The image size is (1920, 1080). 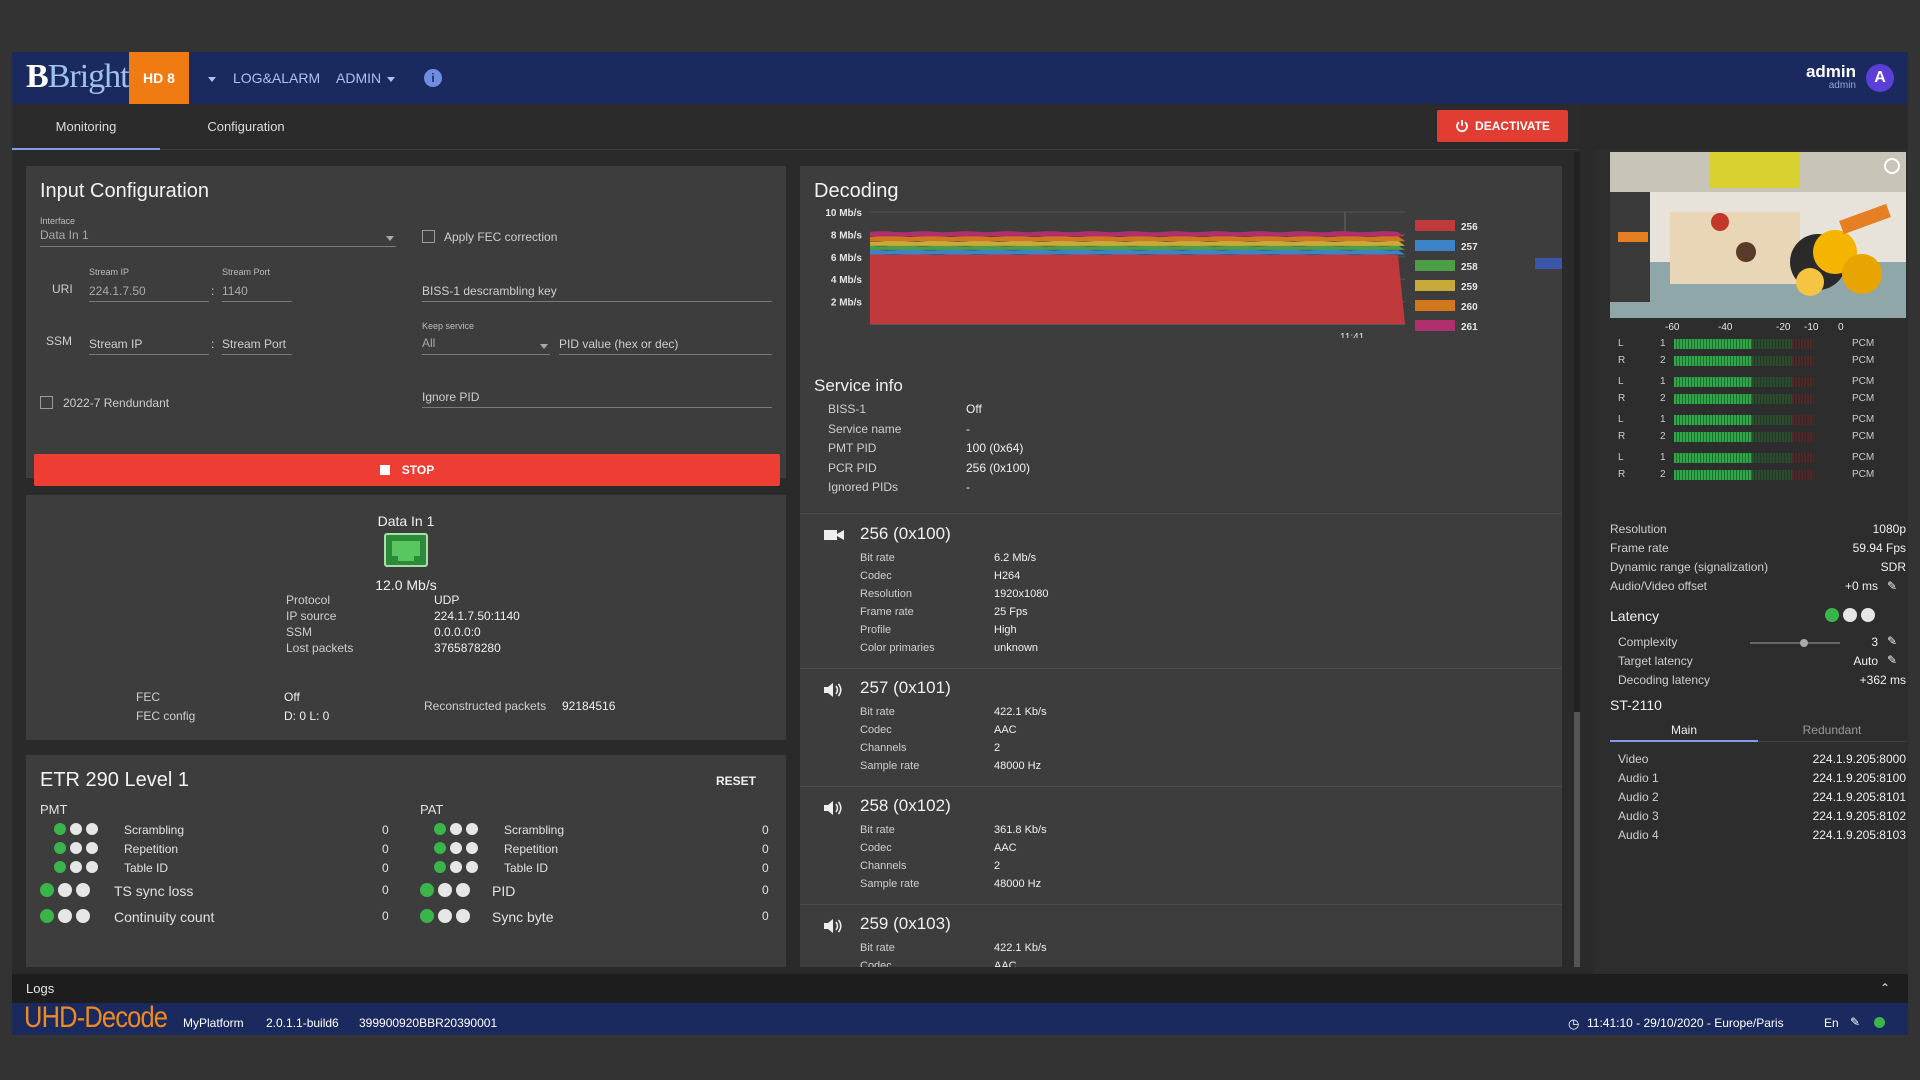 What do you see at coordinates (997, 866) in the screenshot?
I see `stream-prop-value: 2` at bounding box center [997, 866].